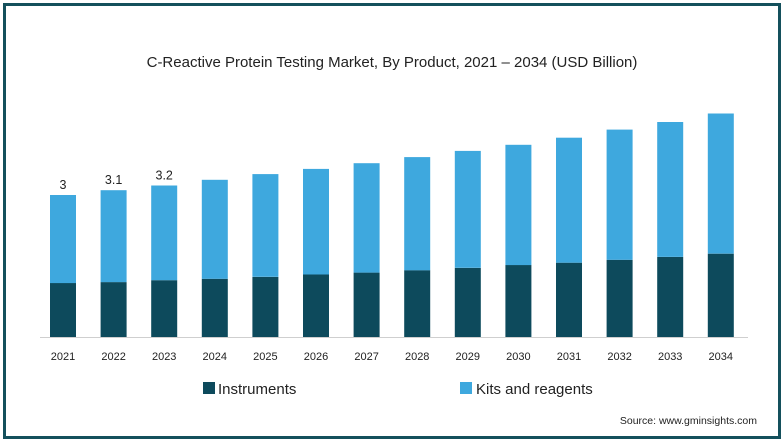 The height and width of the screenshot is (441, 784). I want to click on data-label-2021: 3, so click(63, 185).